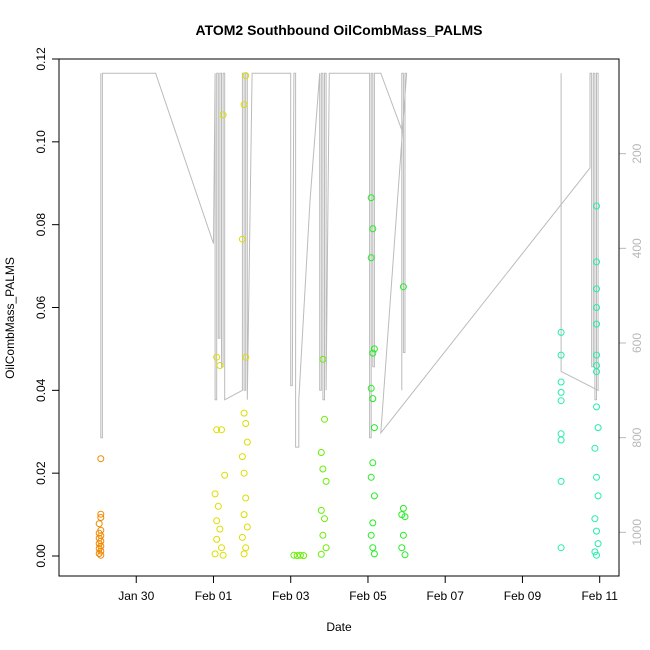 Image resolution: width=650 pixels, height=650 pixels. I want to click on y-tick-label: 0.12, so click(41, 59).